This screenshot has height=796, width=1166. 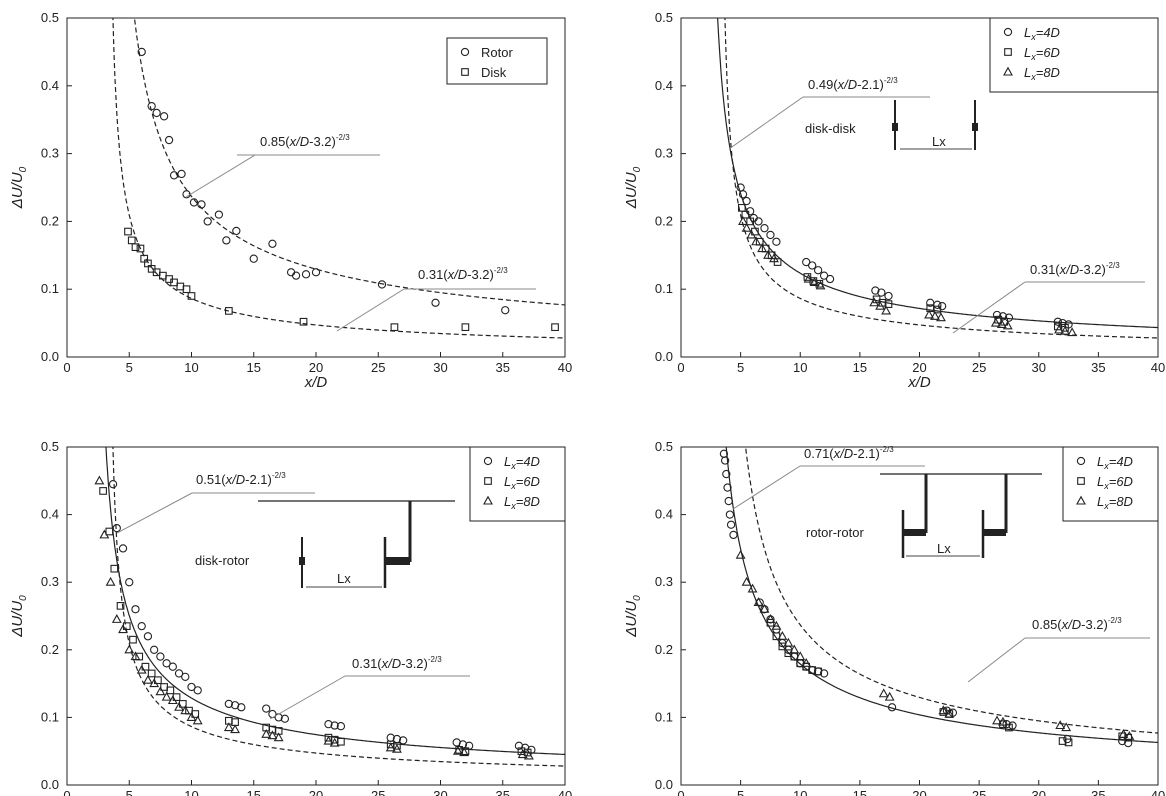 I want to click on fit-equation-label: 0.31(x/D-3.2)-2/3, so click(x=397, y=663).